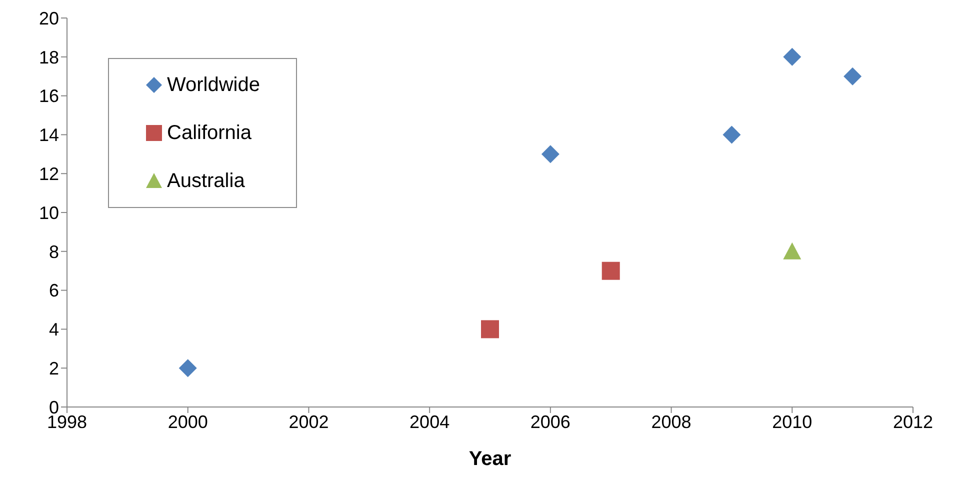 The width and height of the screenshot is (953, 495). Describe the element at coordinates (490, 459) in the screenshot. I see `x-axis-title: Year` at that location.